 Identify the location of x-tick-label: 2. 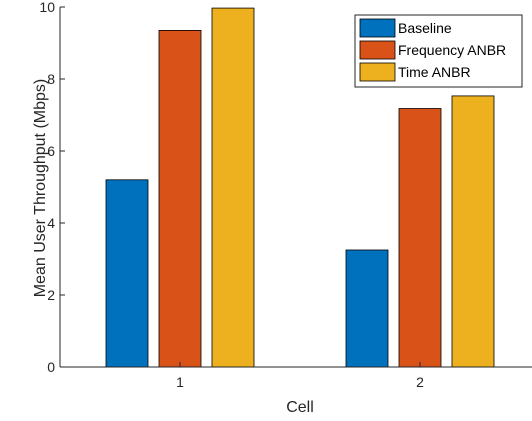
(420, 382).